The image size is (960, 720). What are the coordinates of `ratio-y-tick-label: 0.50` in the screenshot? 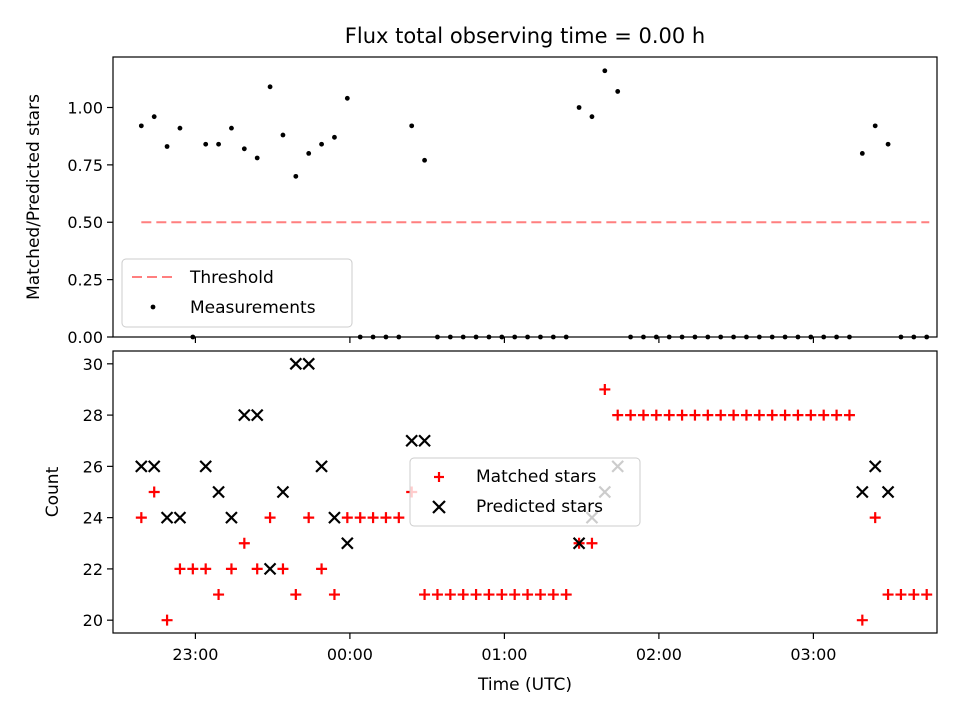 It's located at (85, 222).